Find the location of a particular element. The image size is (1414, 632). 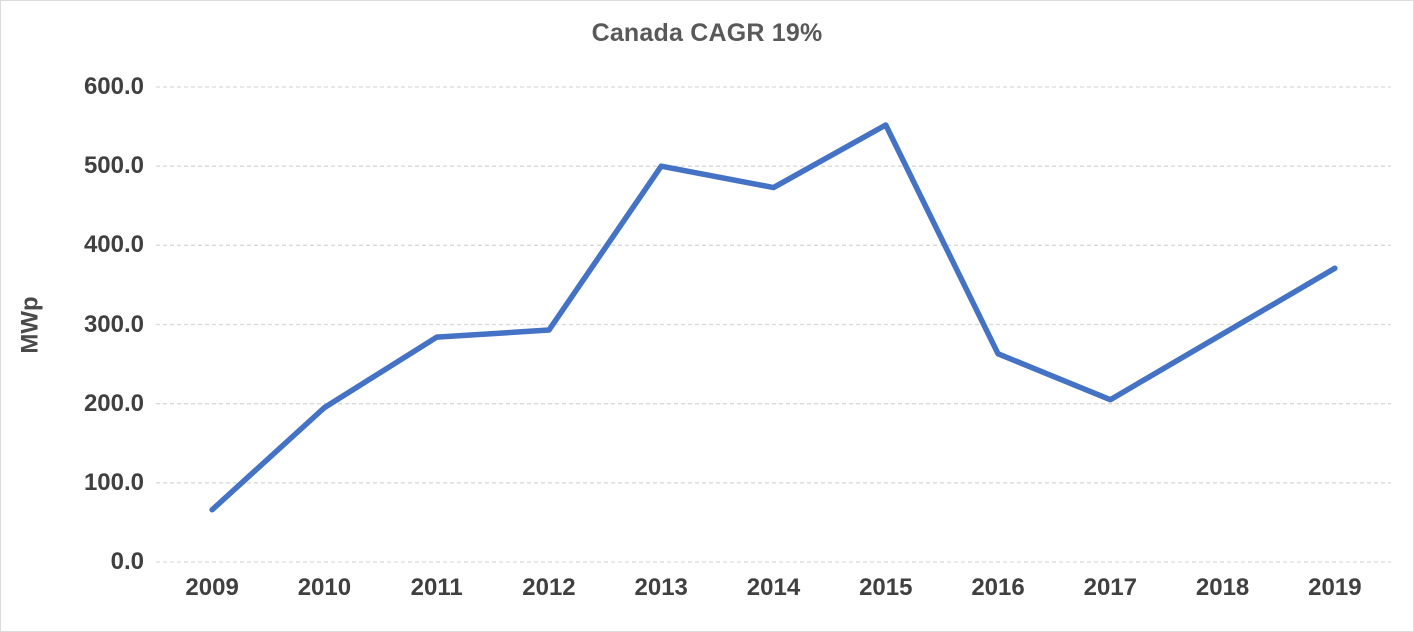

x-tick-label: 2016 is located at coordinates (998, 587).